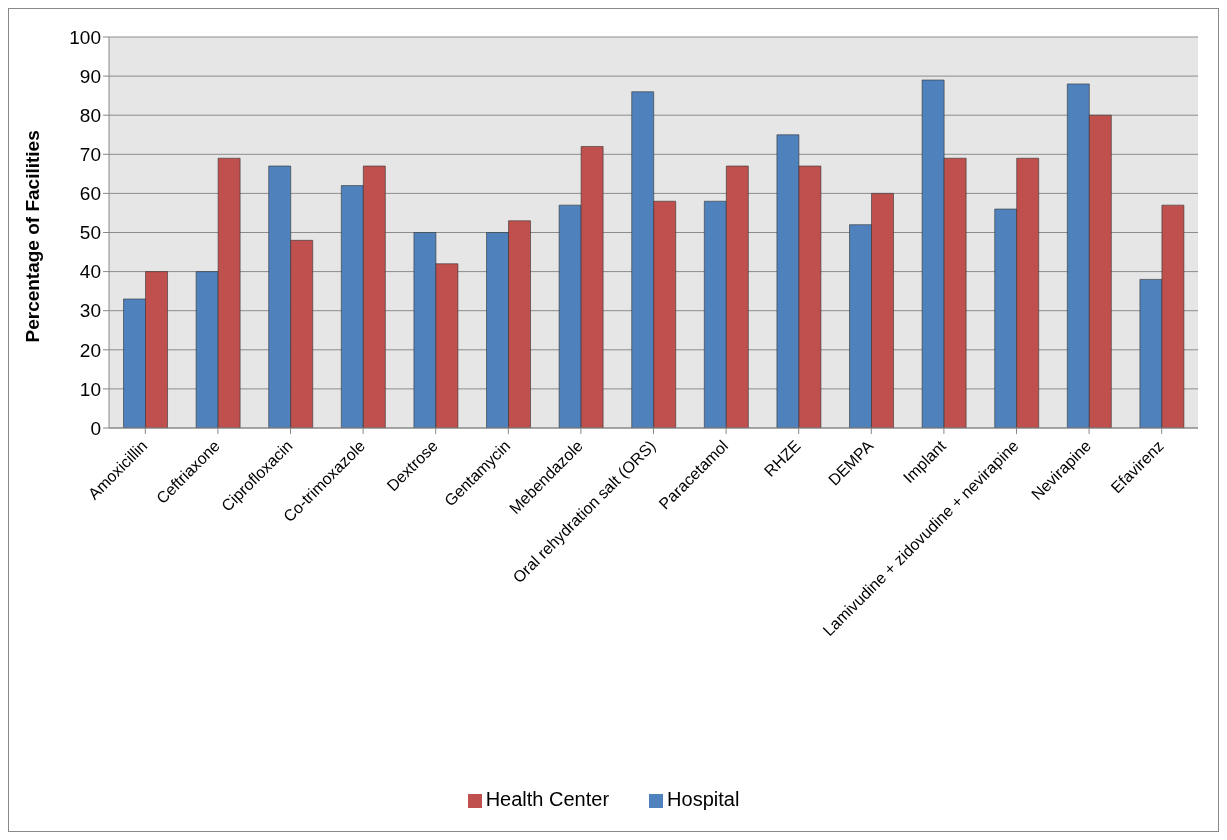  Describe the element at coordinates (90, 311) in the screenshot. I see `y-tick-label: 30` at that location.